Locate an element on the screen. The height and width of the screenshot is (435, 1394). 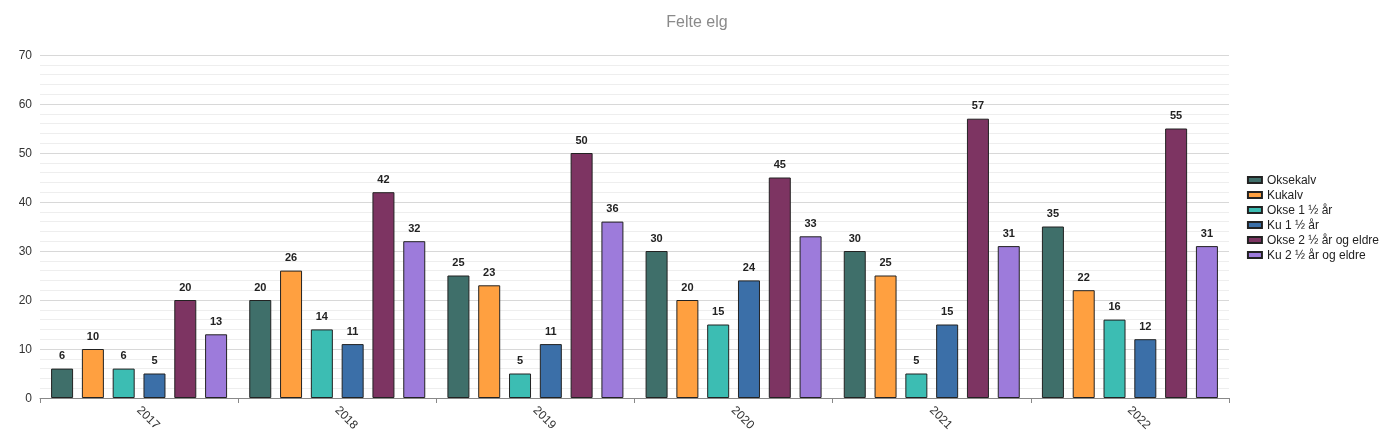
legend-label: Okse 2 ½ år og eldre is located at coordinates (1323, 240).